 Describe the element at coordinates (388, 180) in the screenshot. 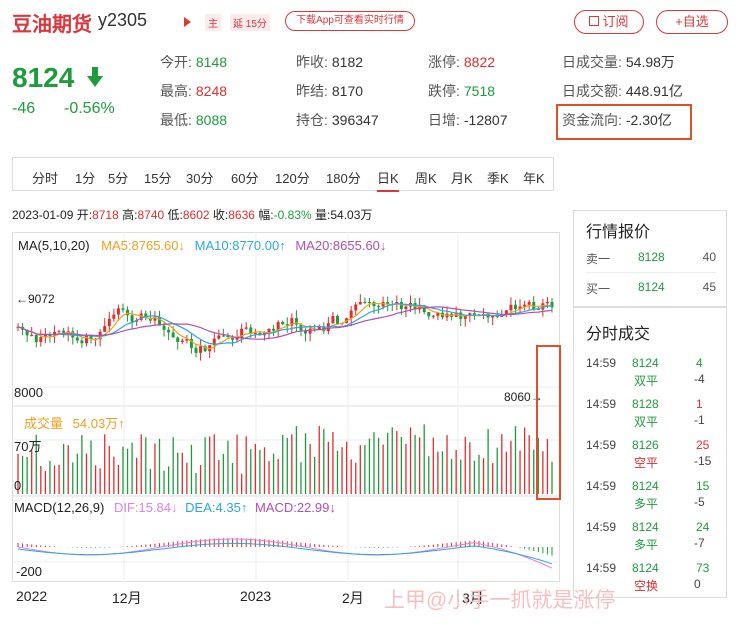

I see `tab-8: 日K` at that location.